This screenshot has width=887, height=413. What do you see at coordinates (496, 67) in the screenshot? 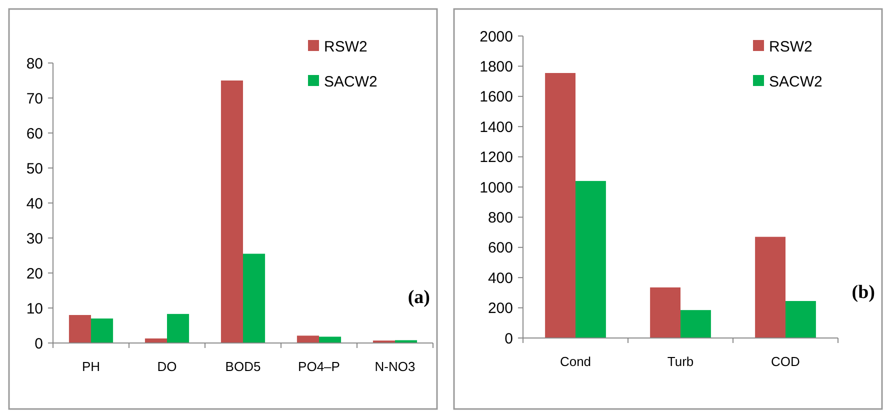
I see `y-tick-label: 1800` at bounding box center [496, 67].